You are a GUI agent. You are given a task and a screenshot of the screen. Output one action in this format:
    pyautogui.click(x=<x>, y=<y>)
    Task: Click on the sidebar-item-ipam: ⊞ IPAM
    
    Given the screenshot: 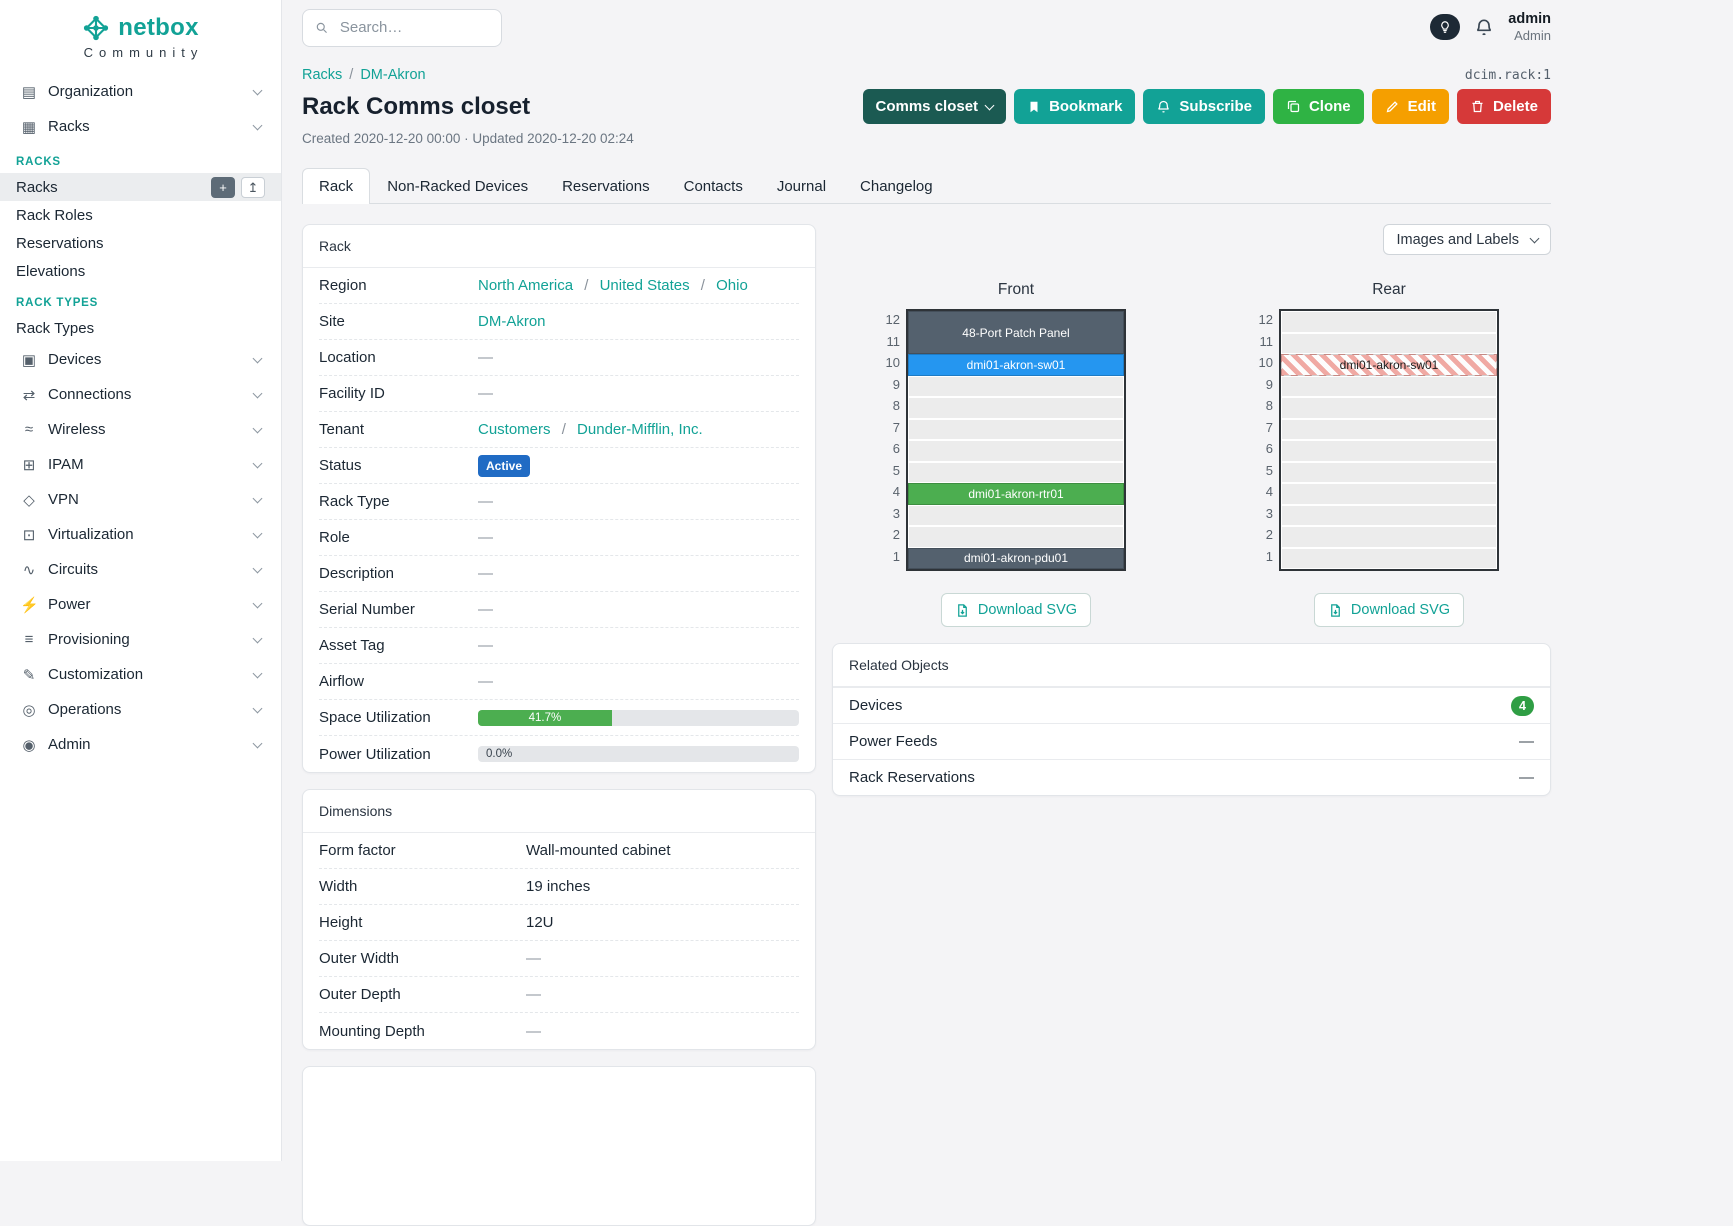 What is the action you would take?
    pyautogui.click(x=140, y=464)
    